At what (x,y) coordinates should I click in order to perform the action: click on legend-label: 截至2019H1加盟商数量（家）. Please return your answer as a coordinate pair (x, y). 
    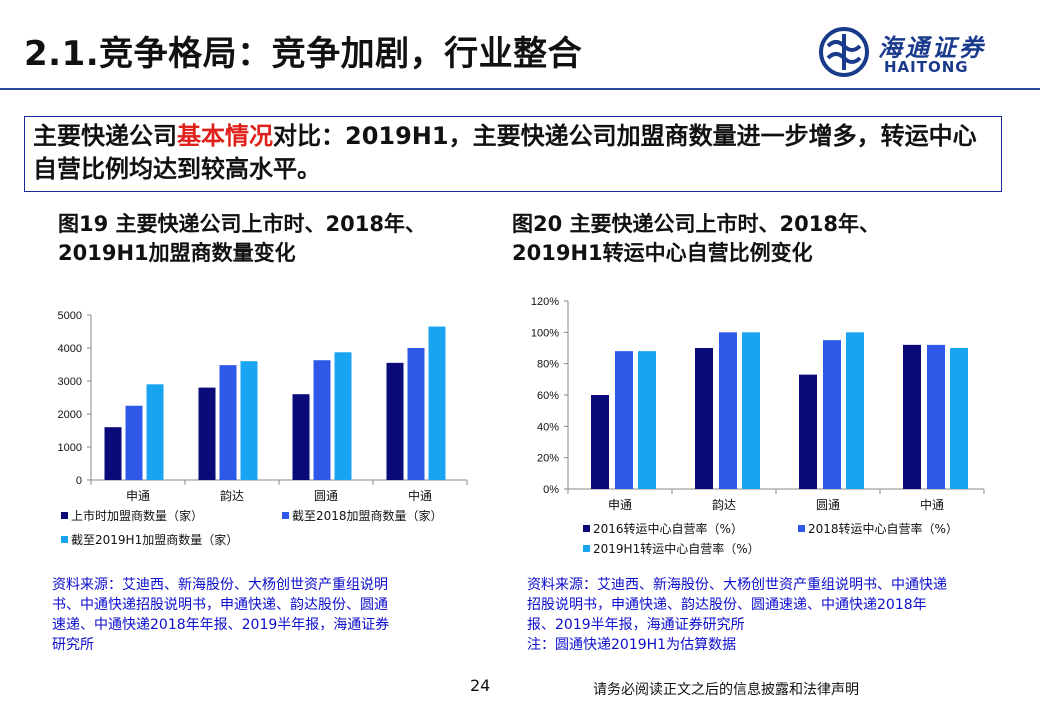
    Looking at the image, I should click on (154, 539).